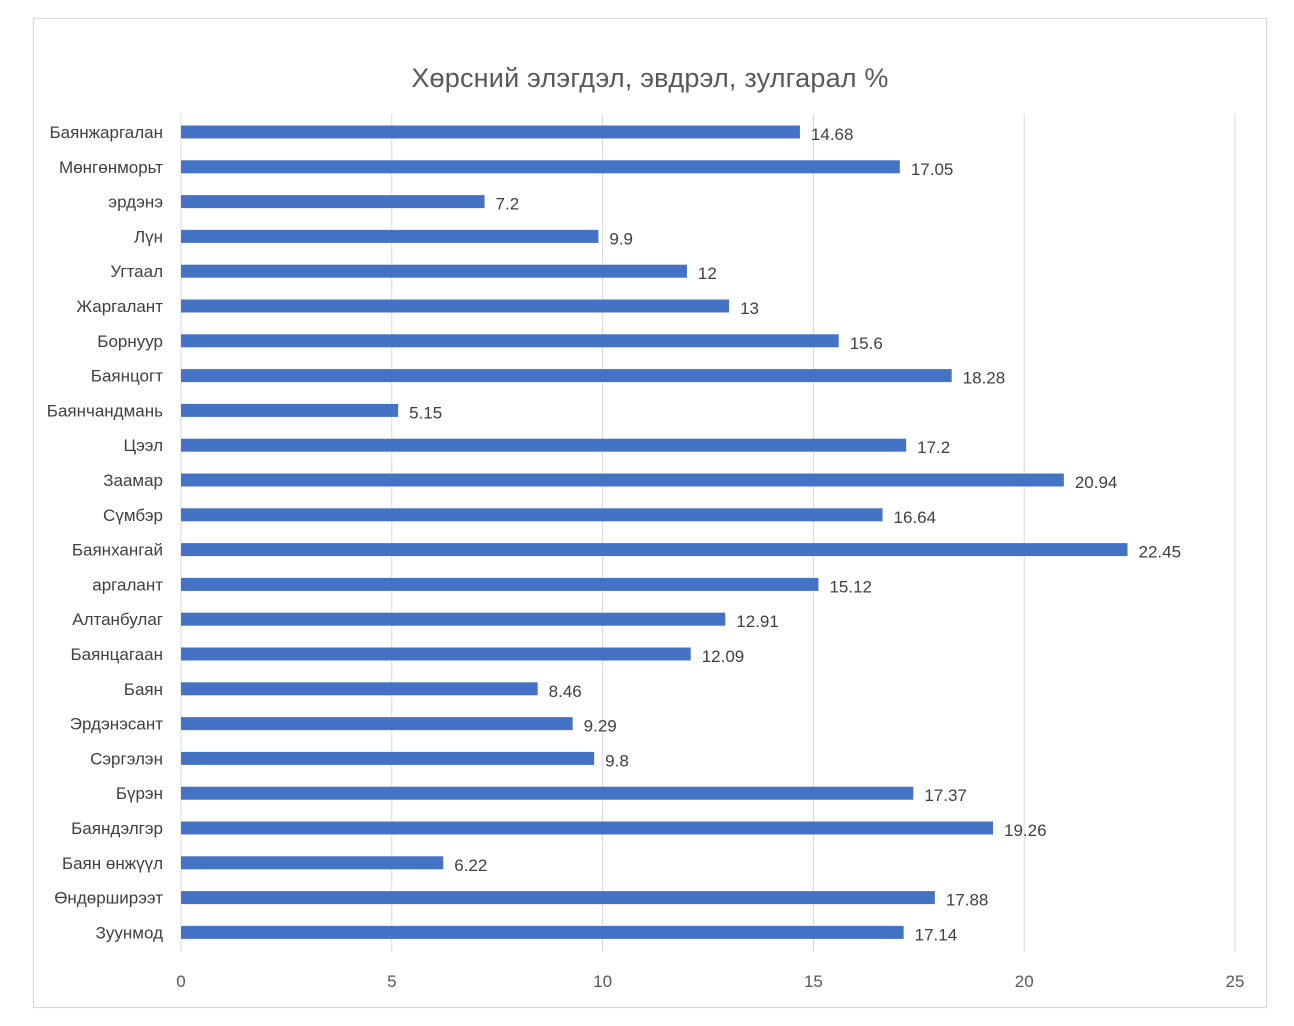 This screenshot has height=1026, width=1294. I want to click on category-label: Баян, so click(143, 689).